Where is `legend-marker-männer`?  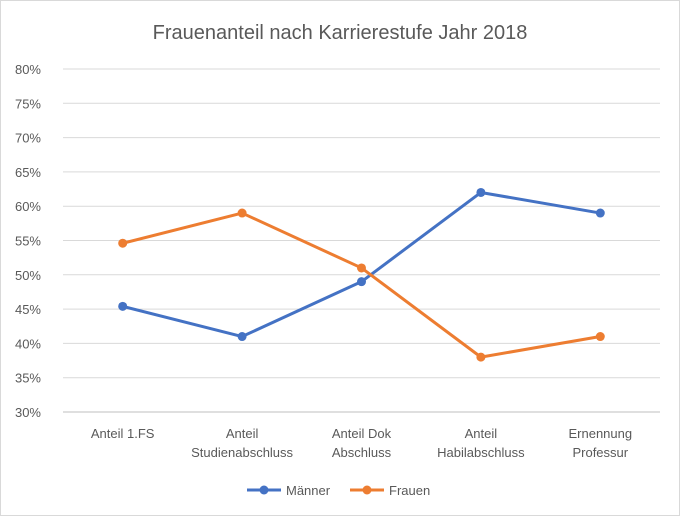
legend-marker-männer is located at coordinates (264, 490).